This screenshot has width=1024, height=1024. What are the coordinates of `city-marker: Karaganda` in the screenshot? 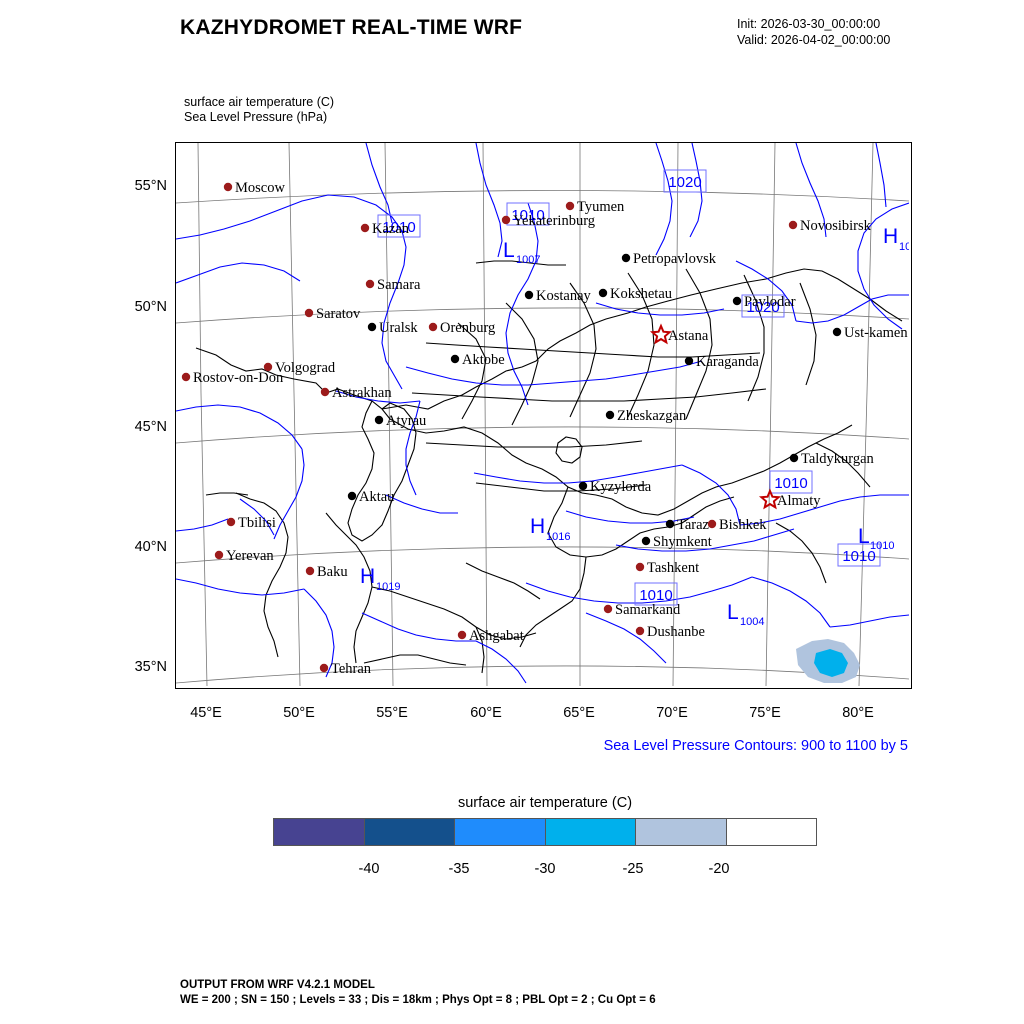 It's located at (722, 362).